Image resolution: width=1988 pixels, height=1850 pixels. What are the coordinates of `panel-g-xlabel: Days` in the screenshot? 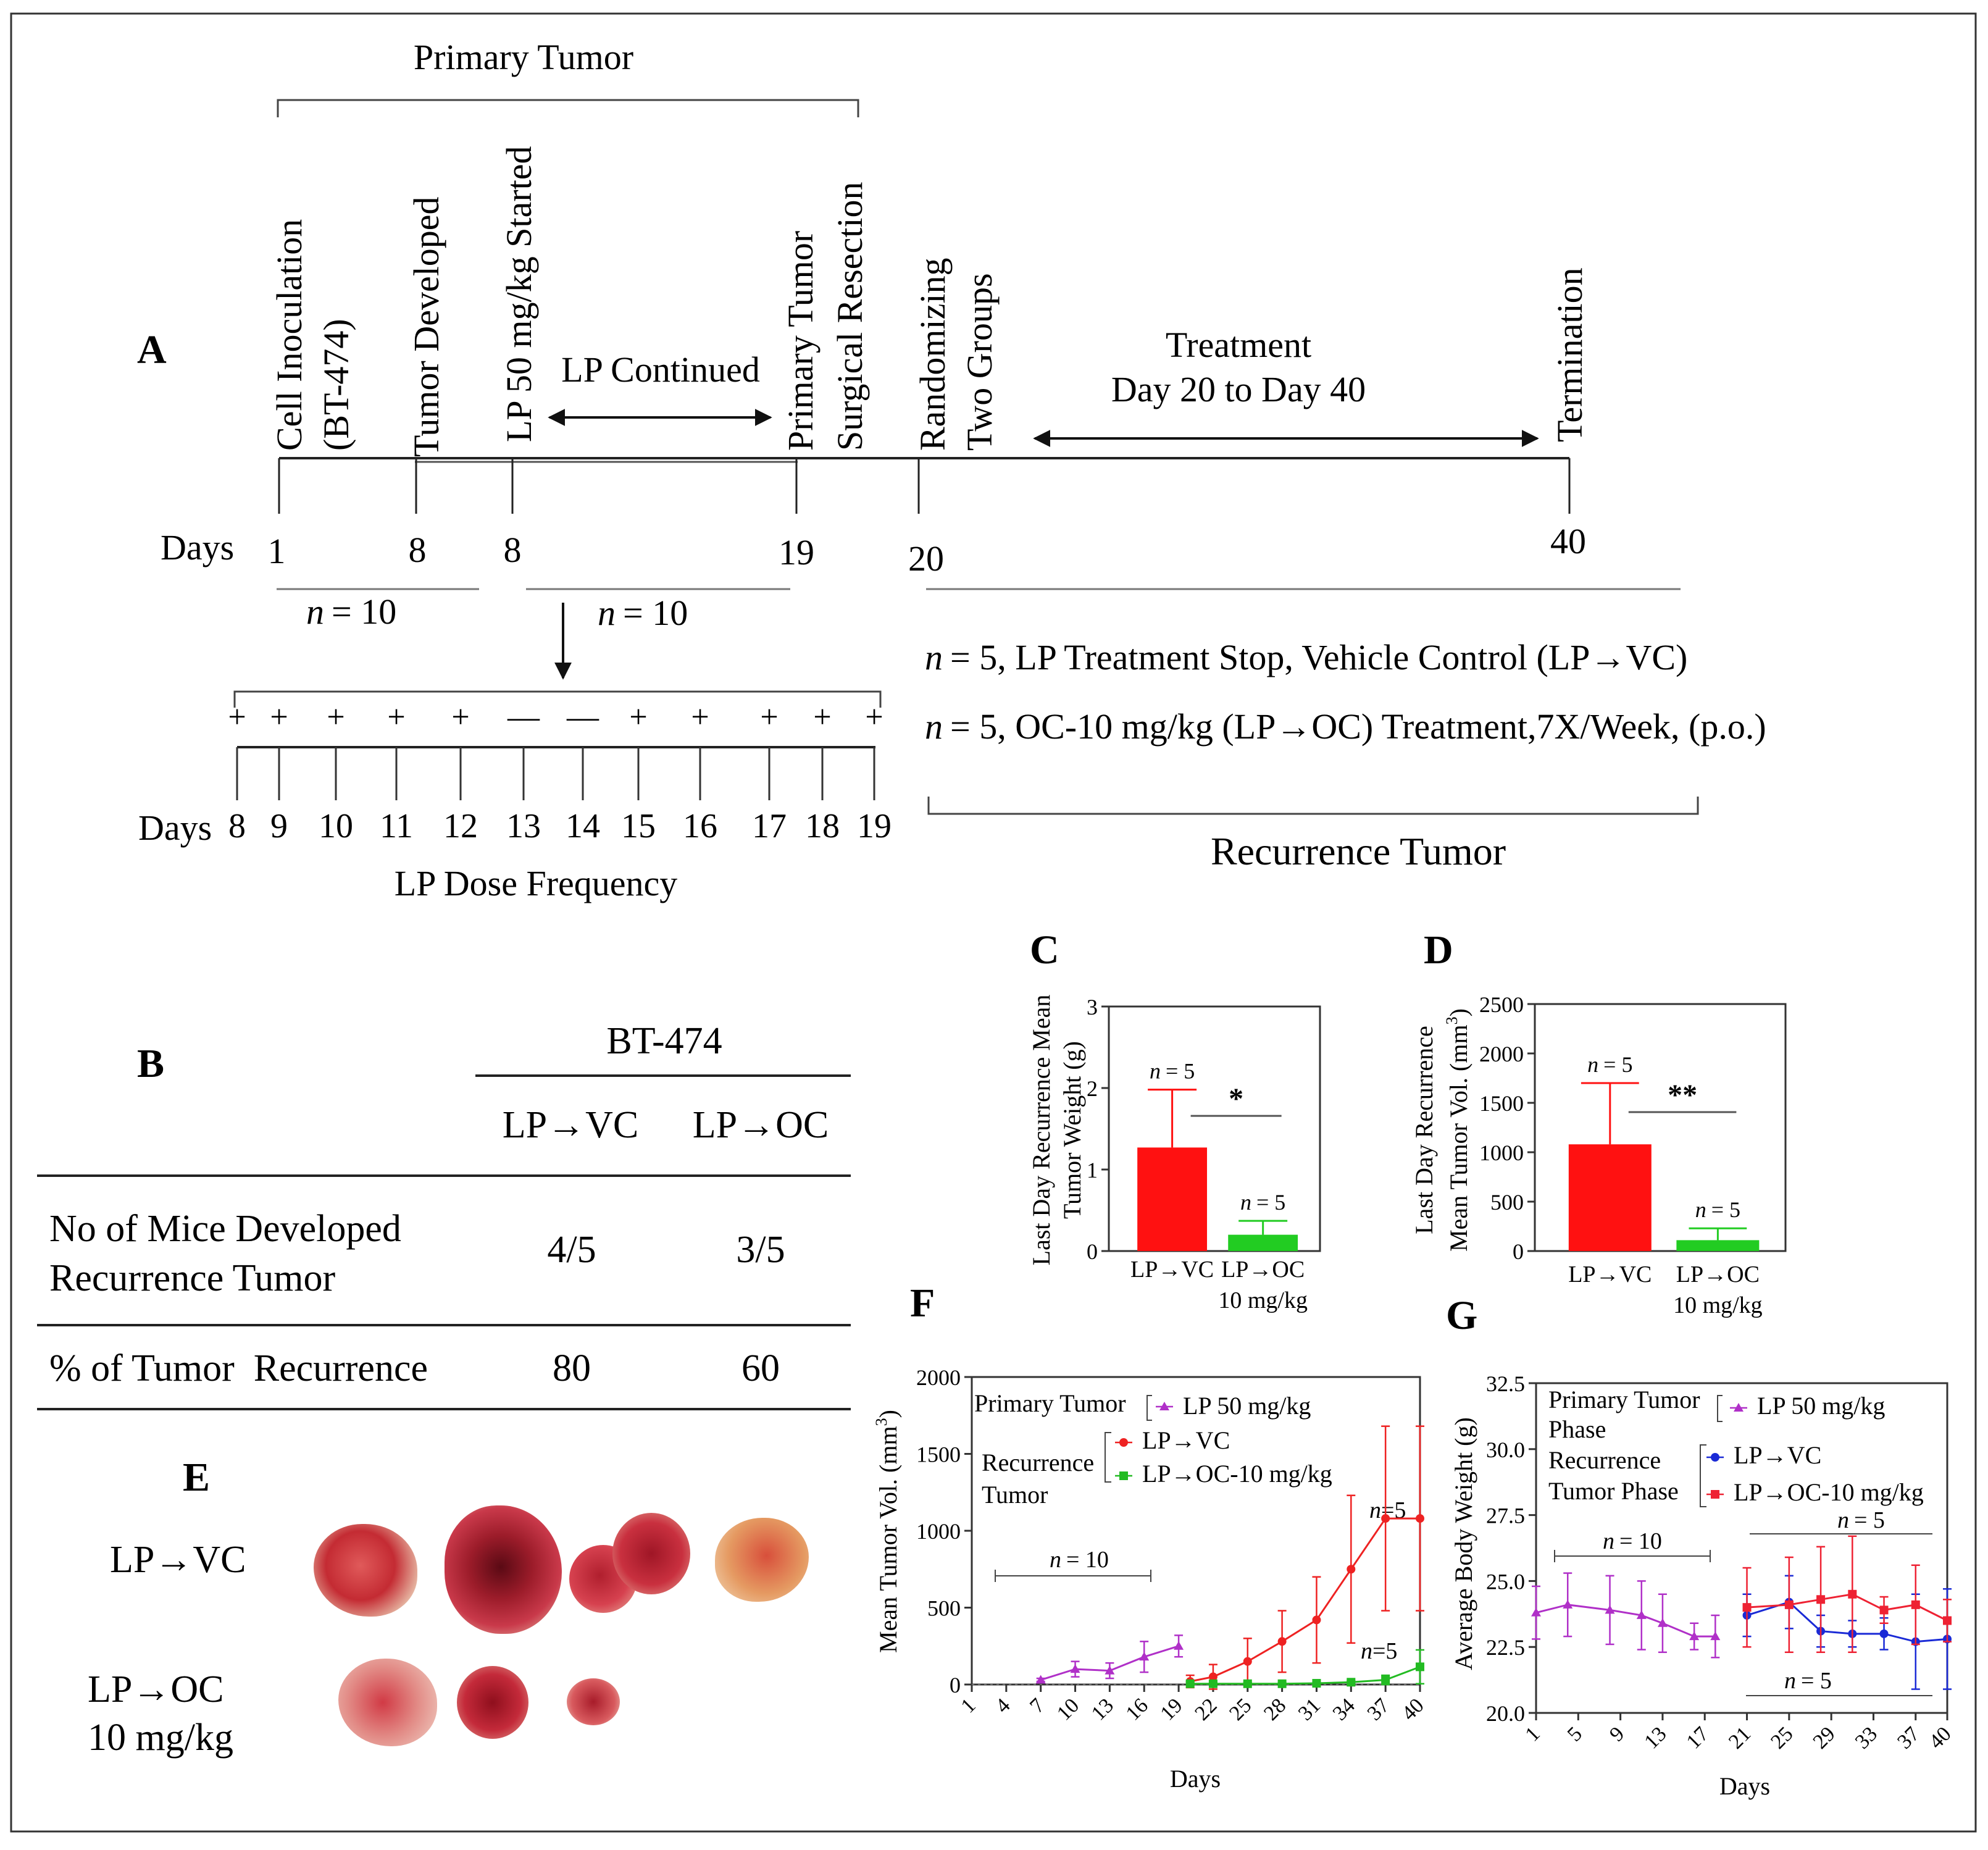 It's located at (1745, 1786).